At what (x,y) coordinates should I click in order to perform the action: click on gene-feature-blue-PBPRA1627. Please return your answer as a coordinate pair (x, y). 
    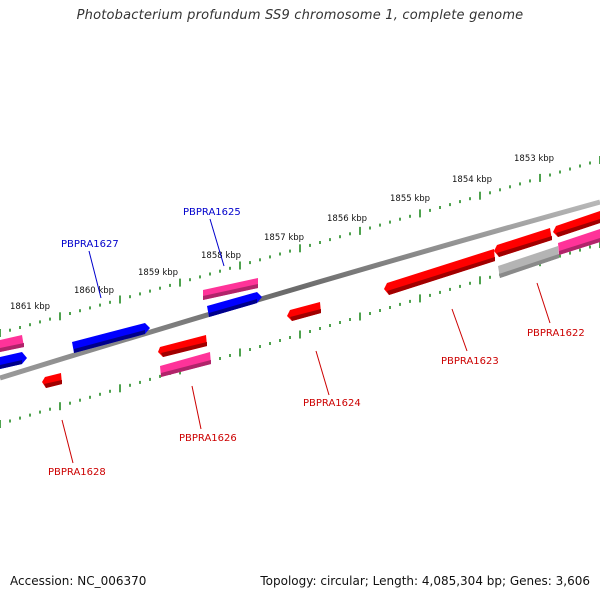
    Looking at the image, I should click on (111, 338).